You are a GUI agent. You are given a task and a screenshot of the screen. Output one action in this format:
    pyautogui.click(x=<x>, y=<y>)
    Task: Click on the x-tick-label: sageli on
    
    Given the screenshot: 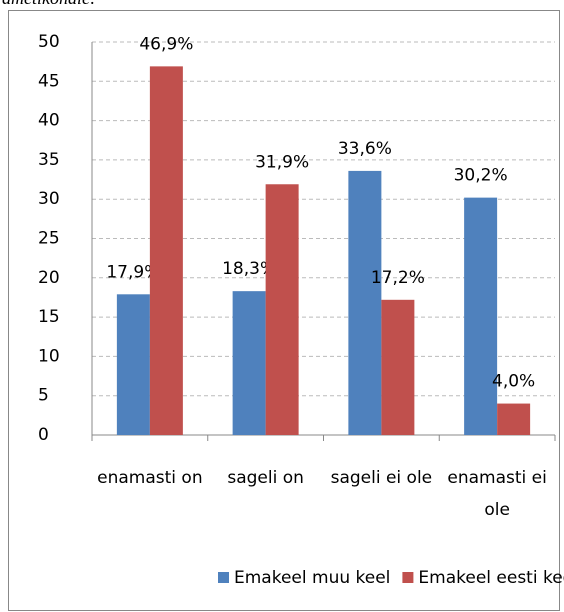 What is the action you would take?
    pyautogui.click(x=265, y=478)
    